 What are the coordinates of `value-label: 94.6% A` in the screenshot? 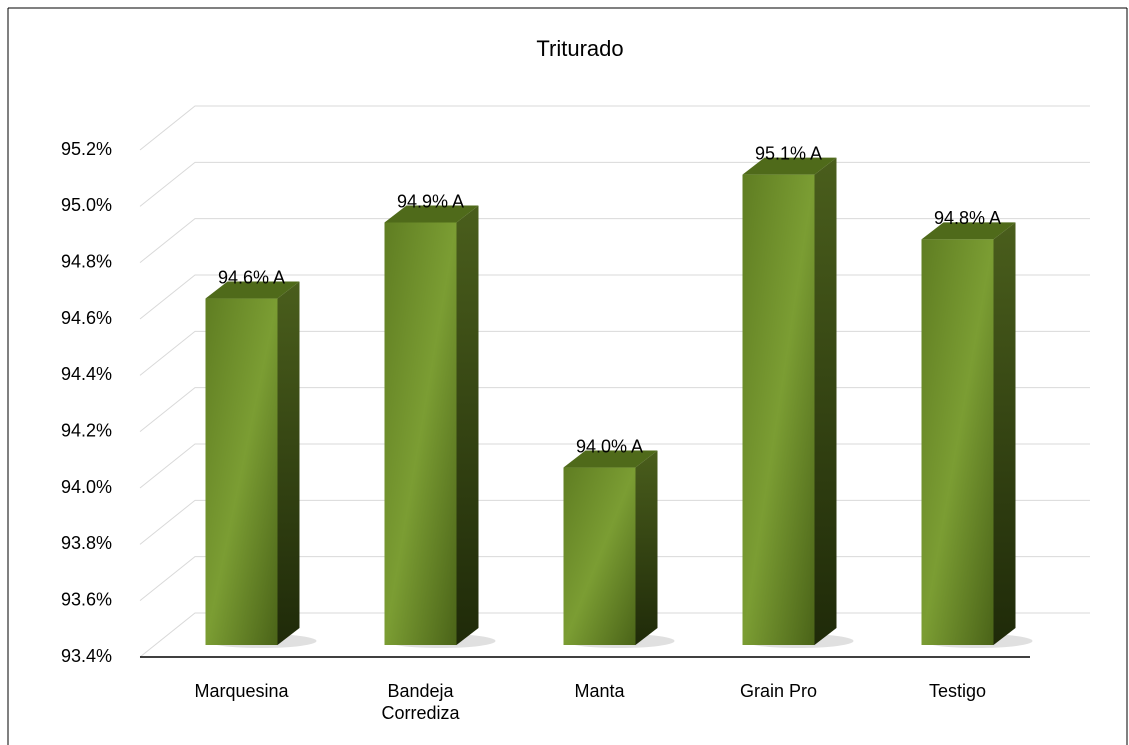 It's located at (251, 277).